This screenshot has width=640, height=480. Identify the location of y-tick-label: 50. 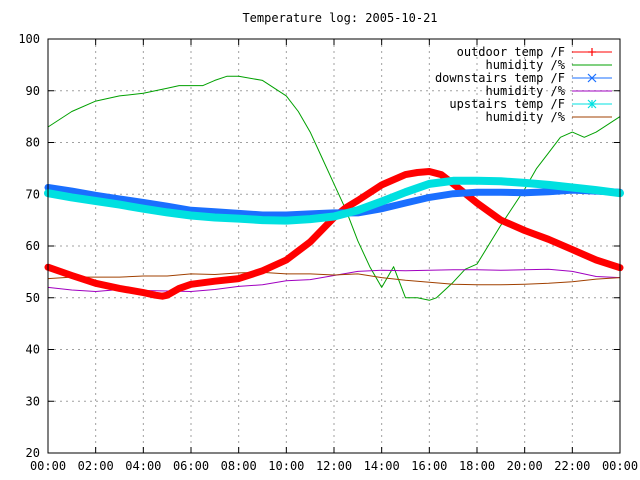
(33, 298).